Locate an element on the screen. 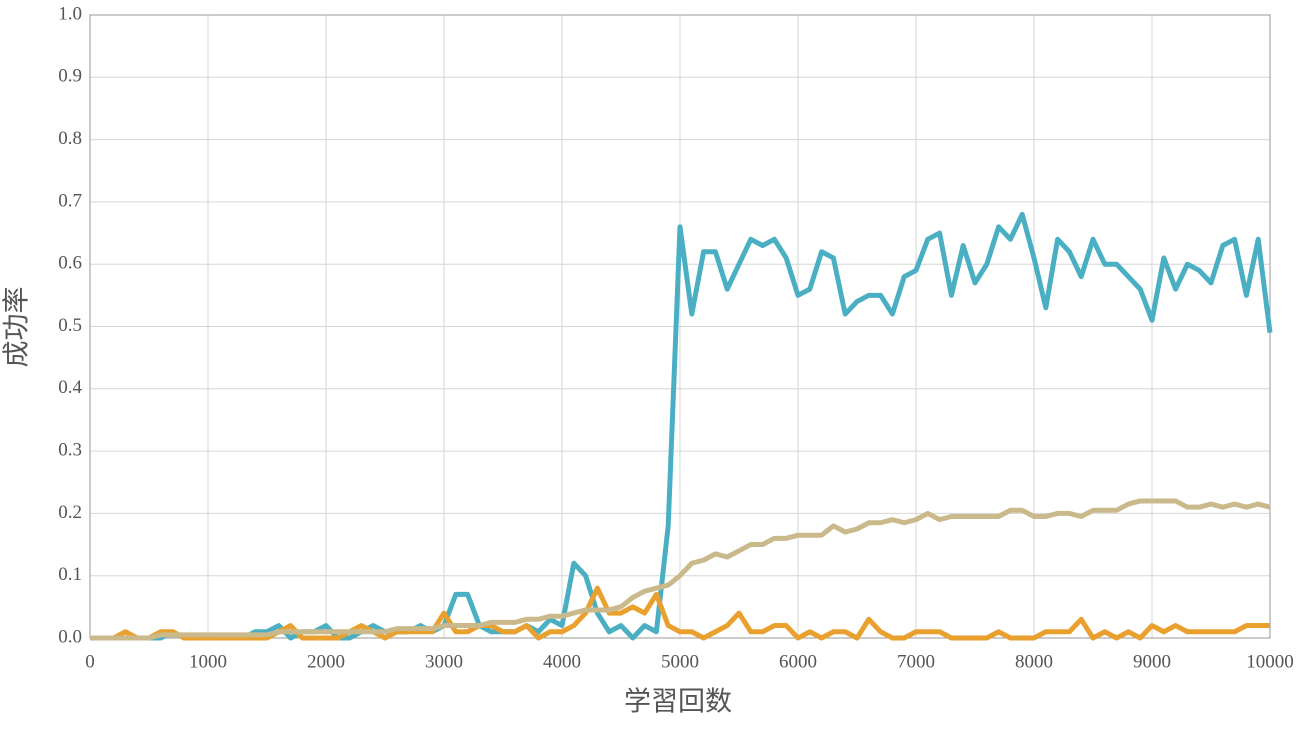  y-tick-label: 0.1 is located at coordinates (70, 574).